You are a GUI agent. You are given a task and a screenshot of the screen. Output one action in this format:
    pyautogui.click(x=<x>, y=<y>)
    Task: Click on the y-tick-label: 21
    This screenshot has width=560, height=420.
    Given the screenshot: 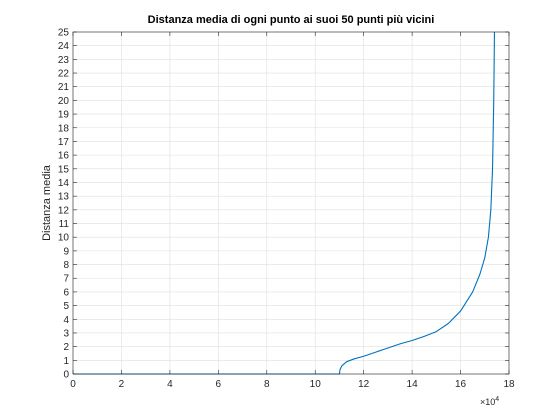 What is the action you would take?
    pyautogui.click(x=64, y=87)
    